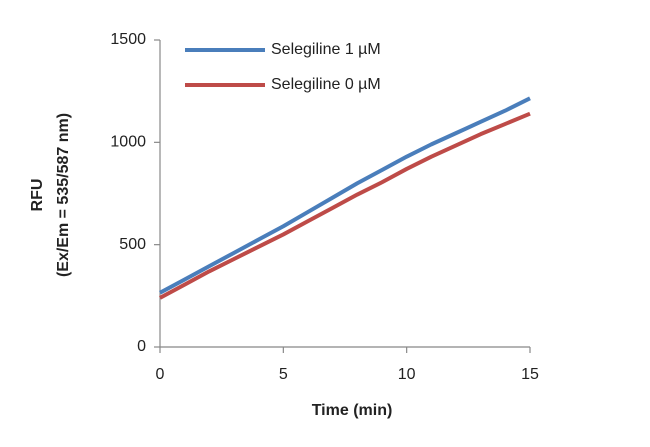  I want to click on x-tick-label: 0, so click(160, 374).